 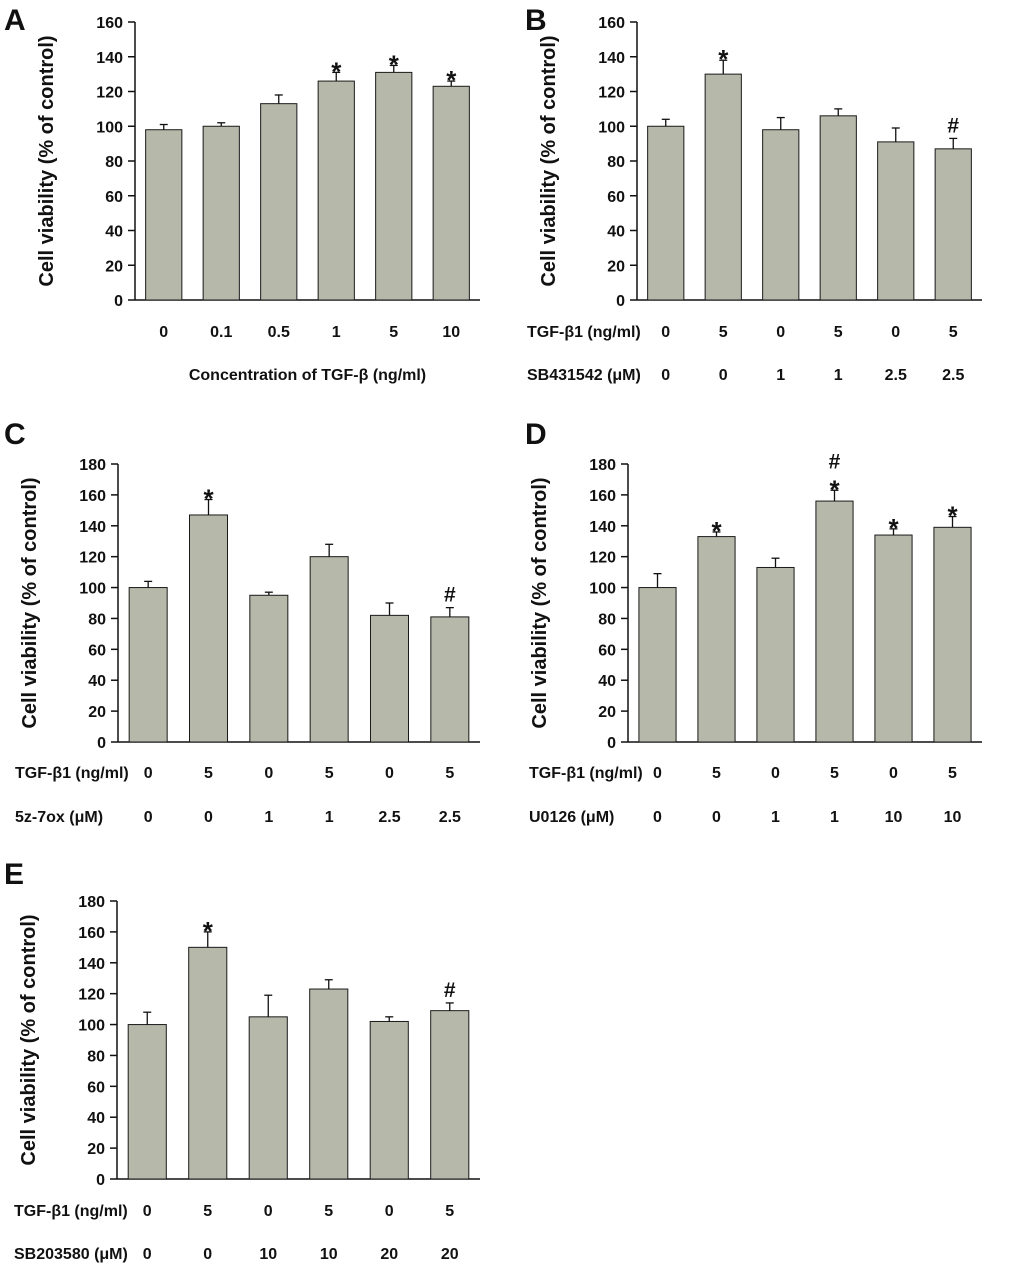 What do you see at coordinates (279, 332) in the screenshot?
I see `x-tick-label: 0.5` at bounding box center [279, 332].